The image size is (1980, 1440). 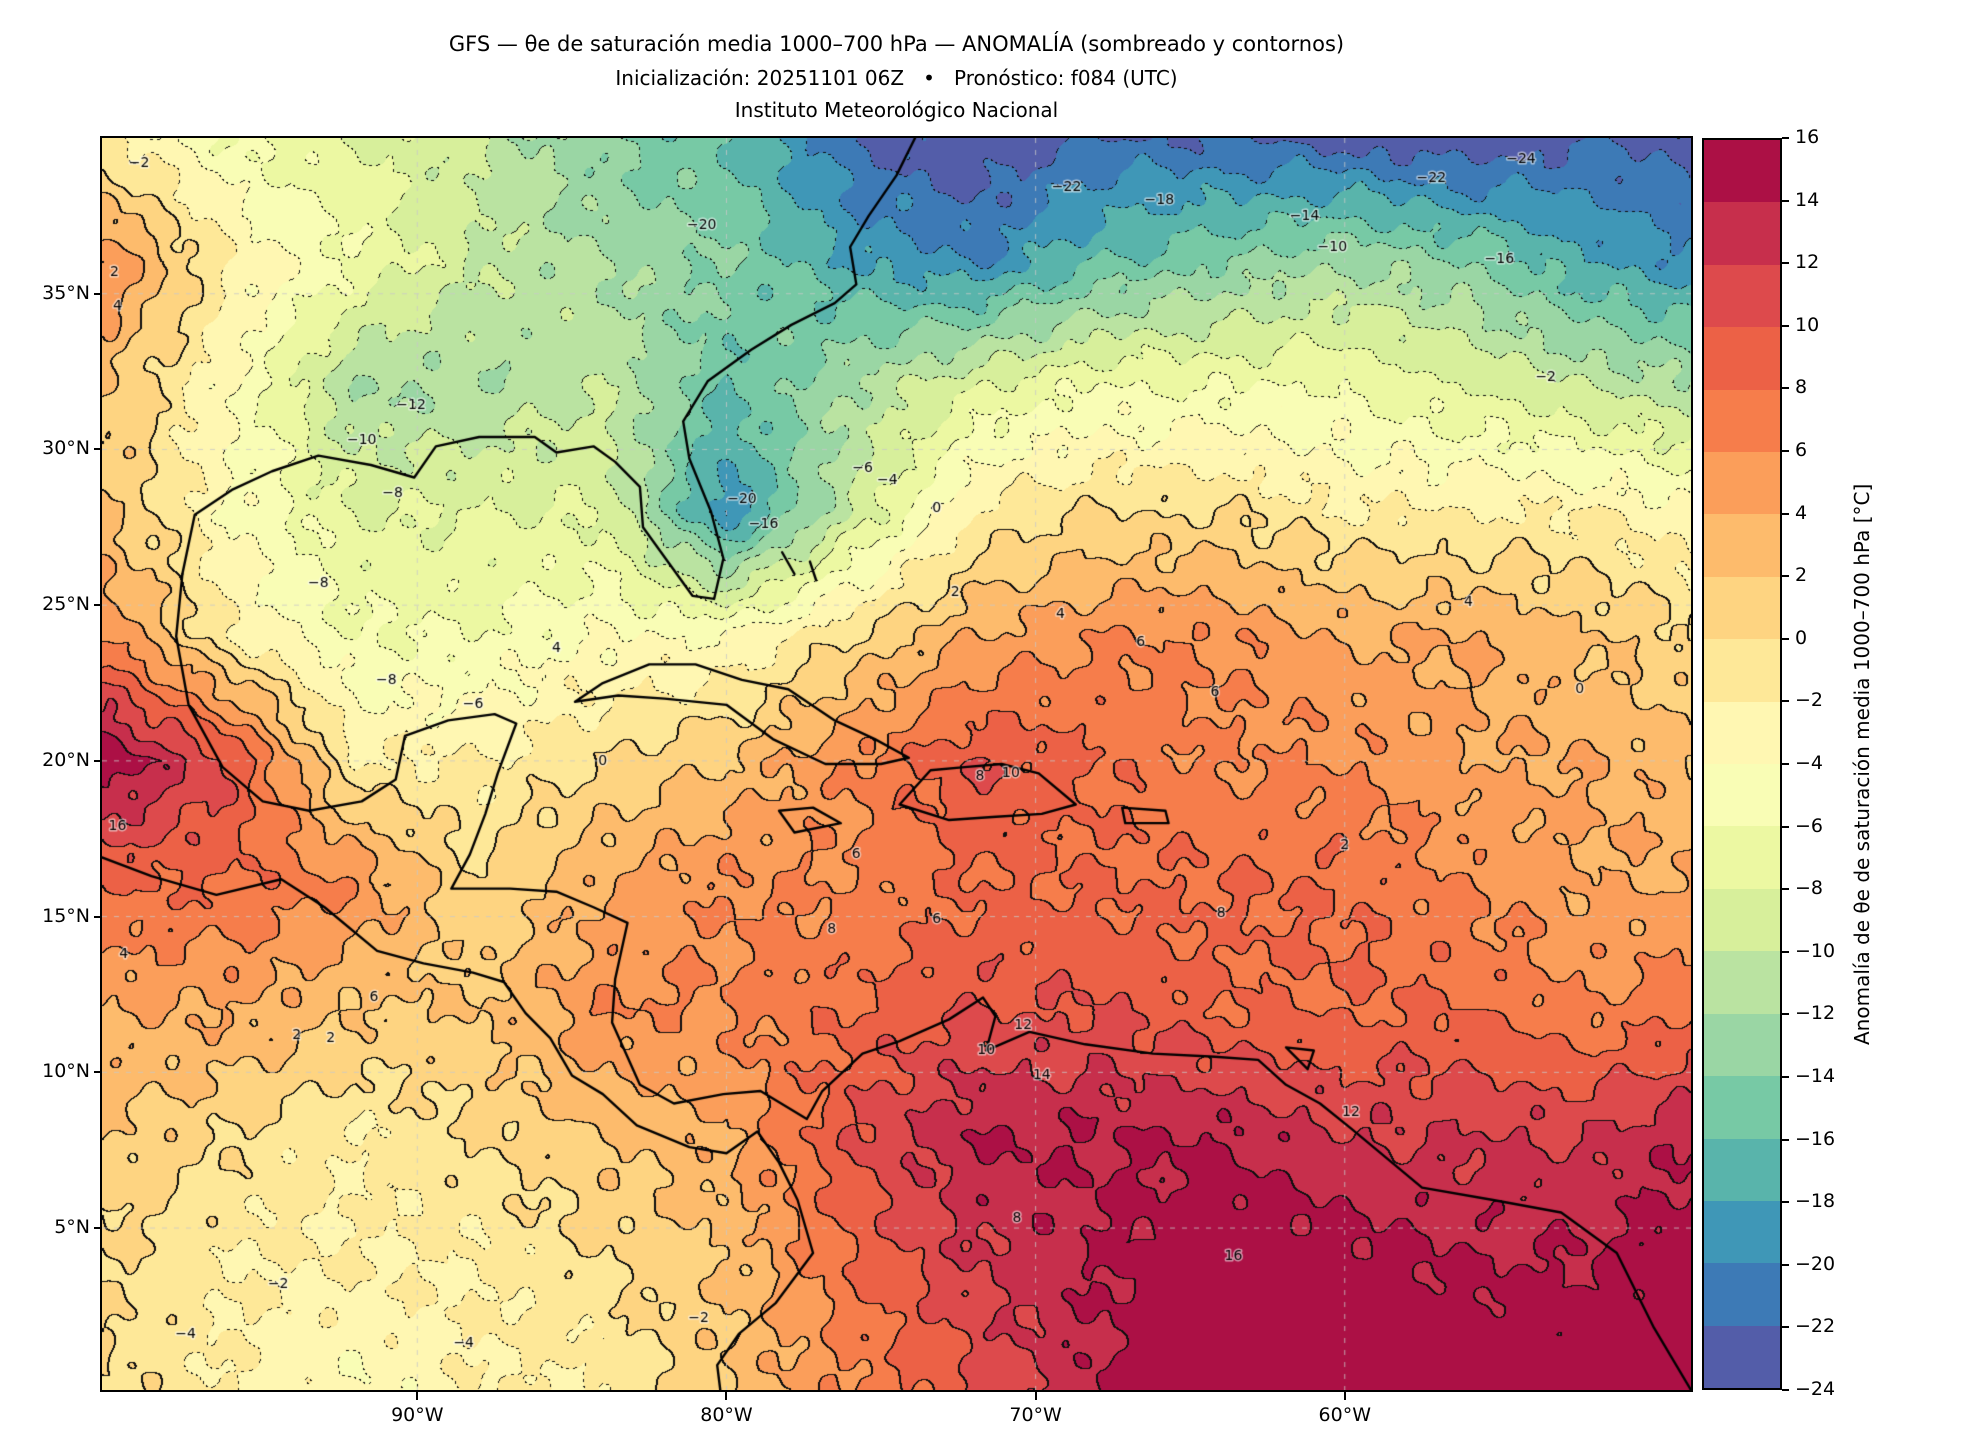 I want to click on x-axis-tick-label: 70°W, so click(x=1035, y=1415).